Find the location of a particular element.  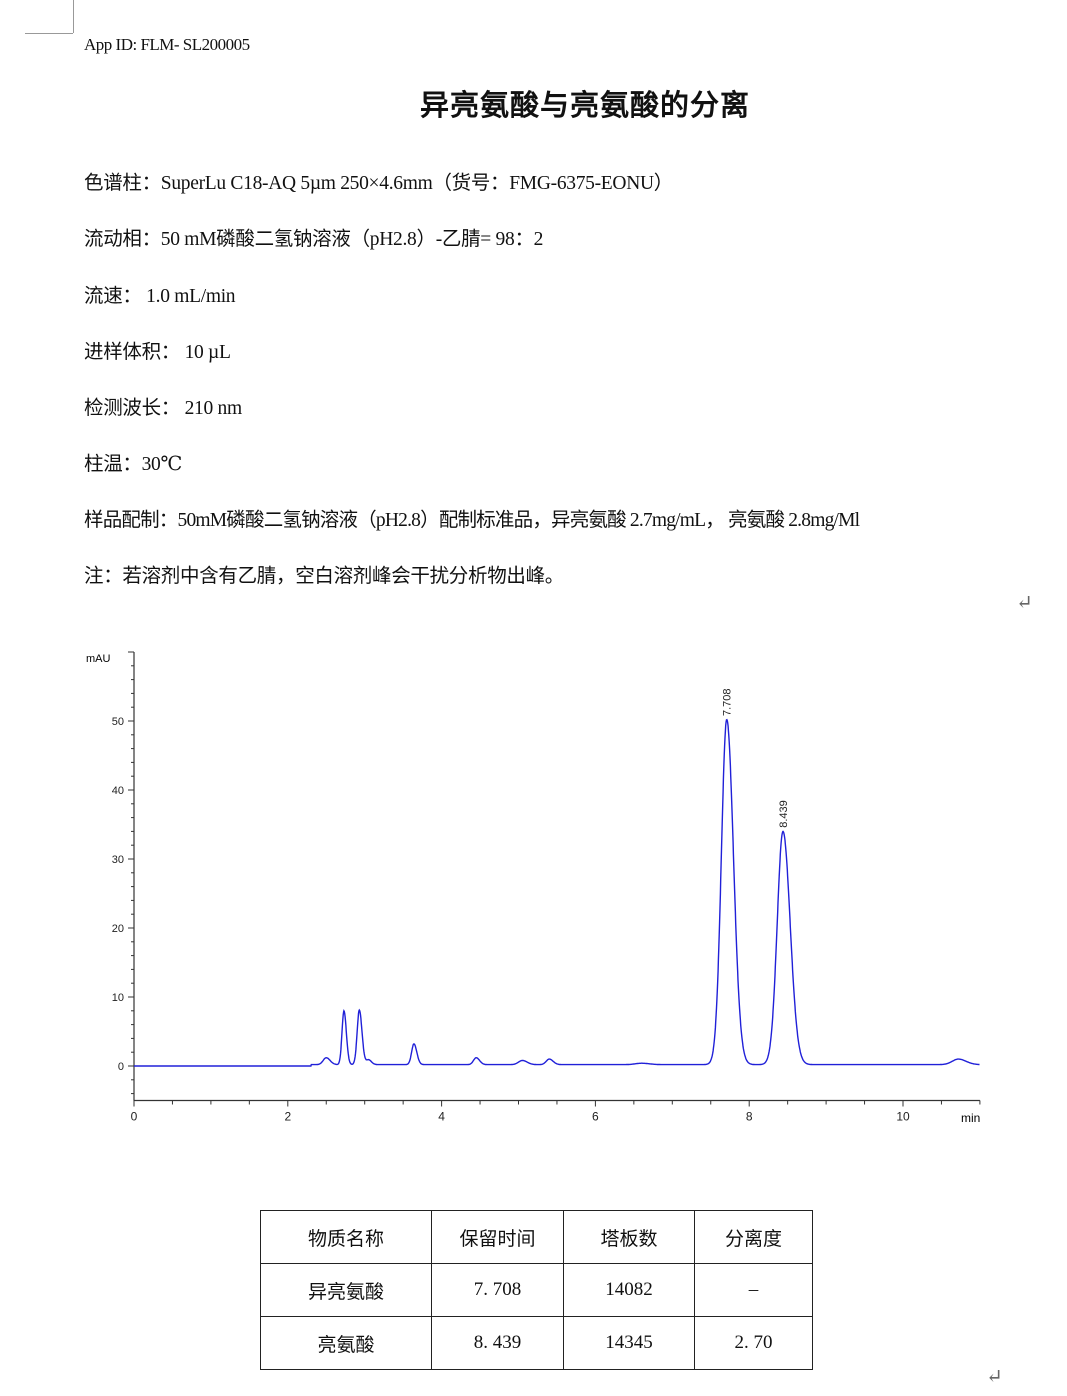

y-tick-label: 40 is located at coordinates (118, 791).